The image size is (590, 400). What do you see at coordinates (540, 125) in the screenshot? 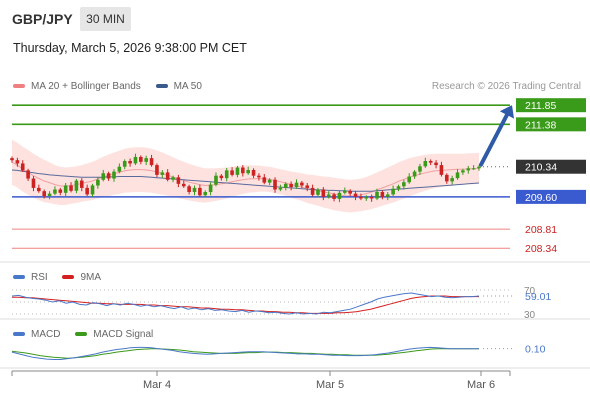
I see `level-label-1: 211.38` at bounding box center [540, 125].